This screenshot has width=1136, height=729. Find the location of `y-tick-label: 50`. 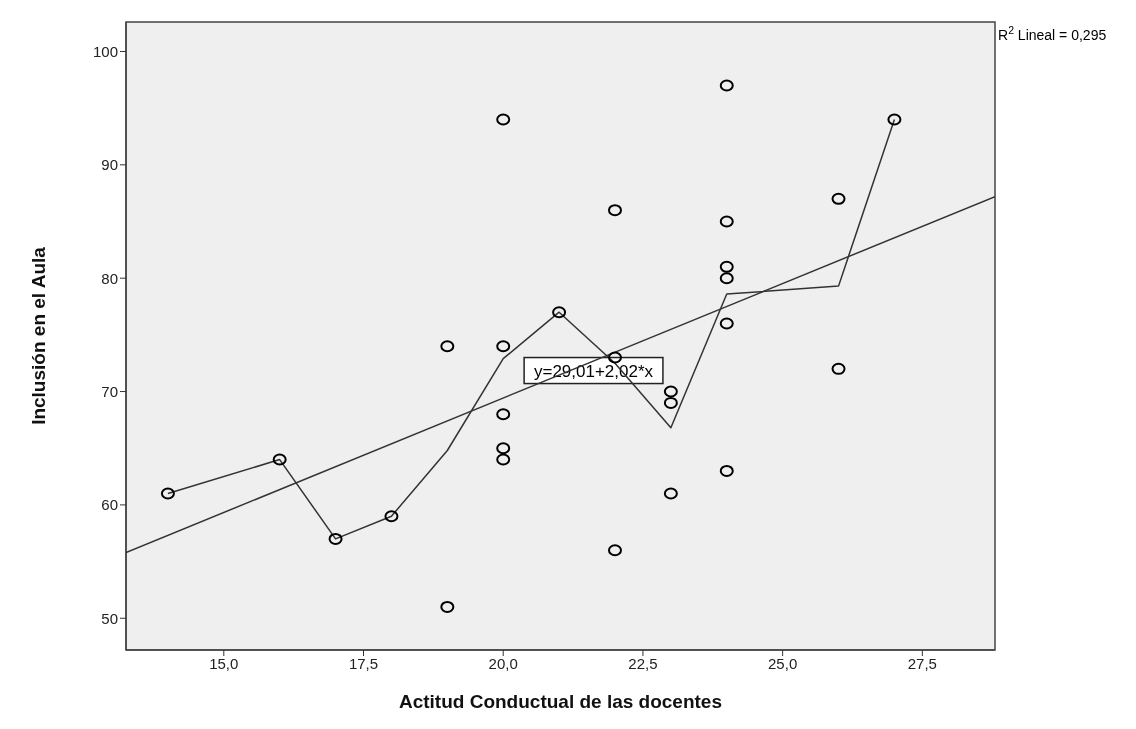

y-tick-label: 50 is located at coordinates (109, 618).